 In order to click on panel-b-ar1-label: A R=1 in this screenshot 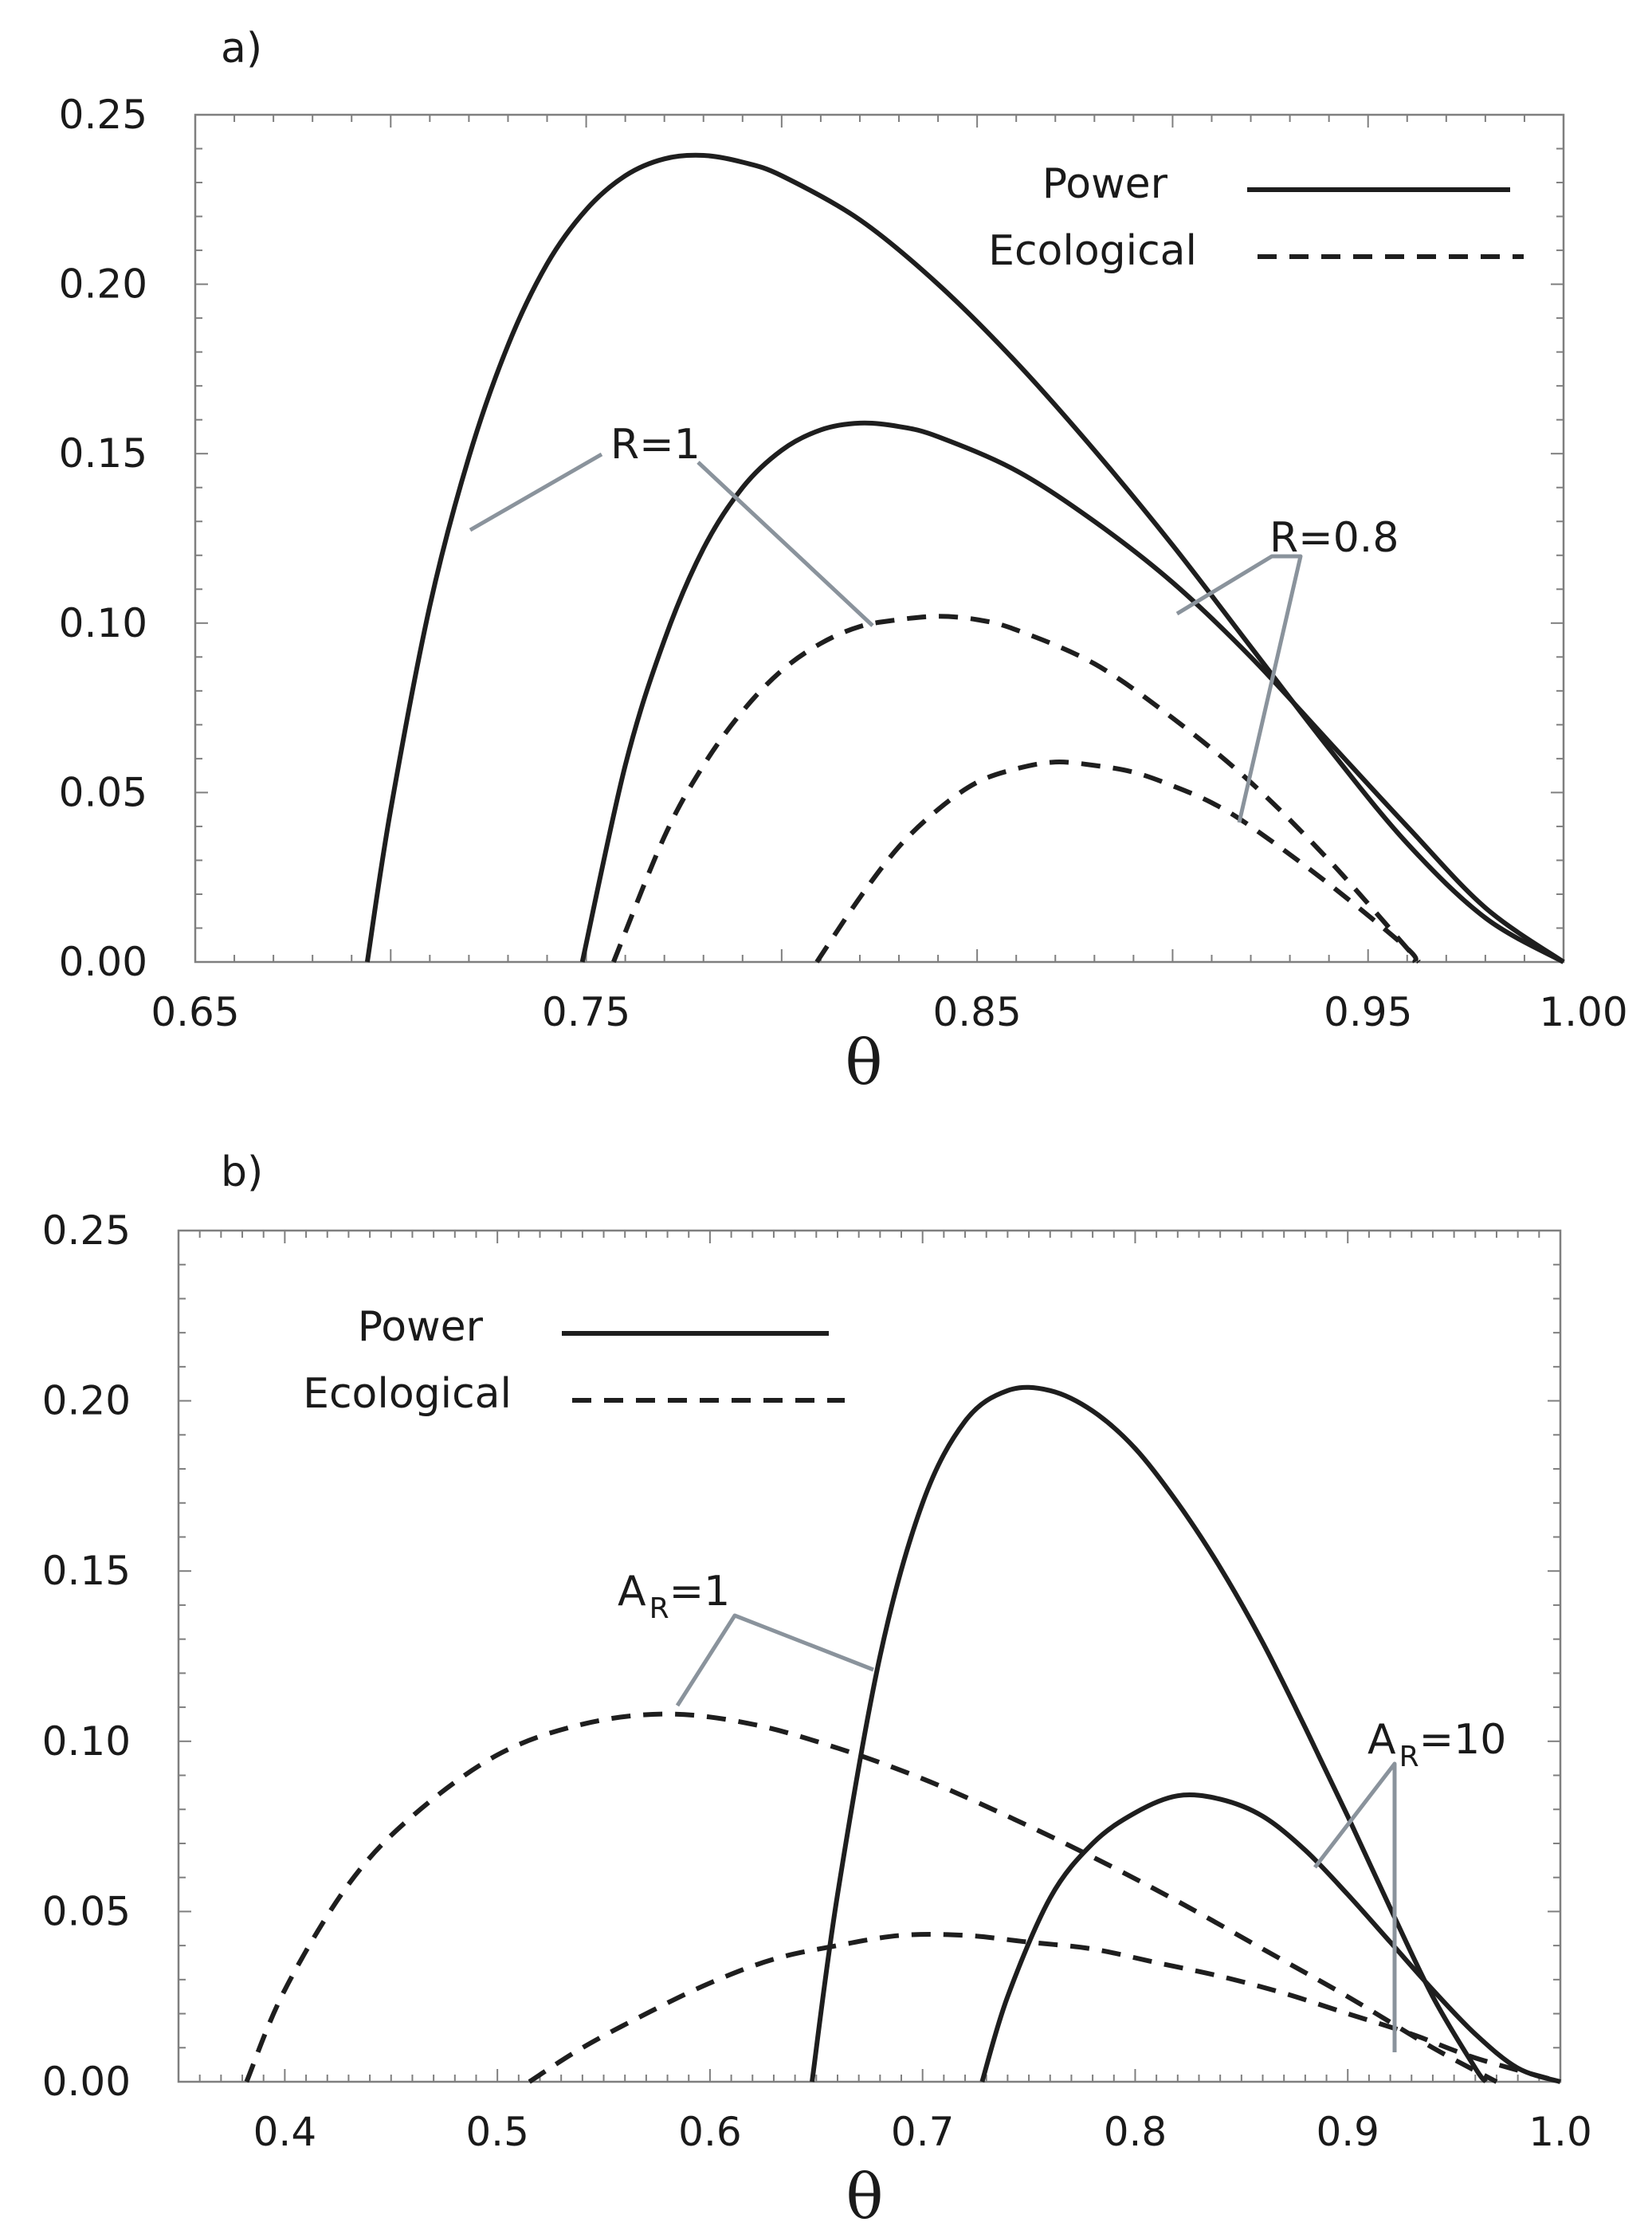, I will do `click(674, 1596)`.